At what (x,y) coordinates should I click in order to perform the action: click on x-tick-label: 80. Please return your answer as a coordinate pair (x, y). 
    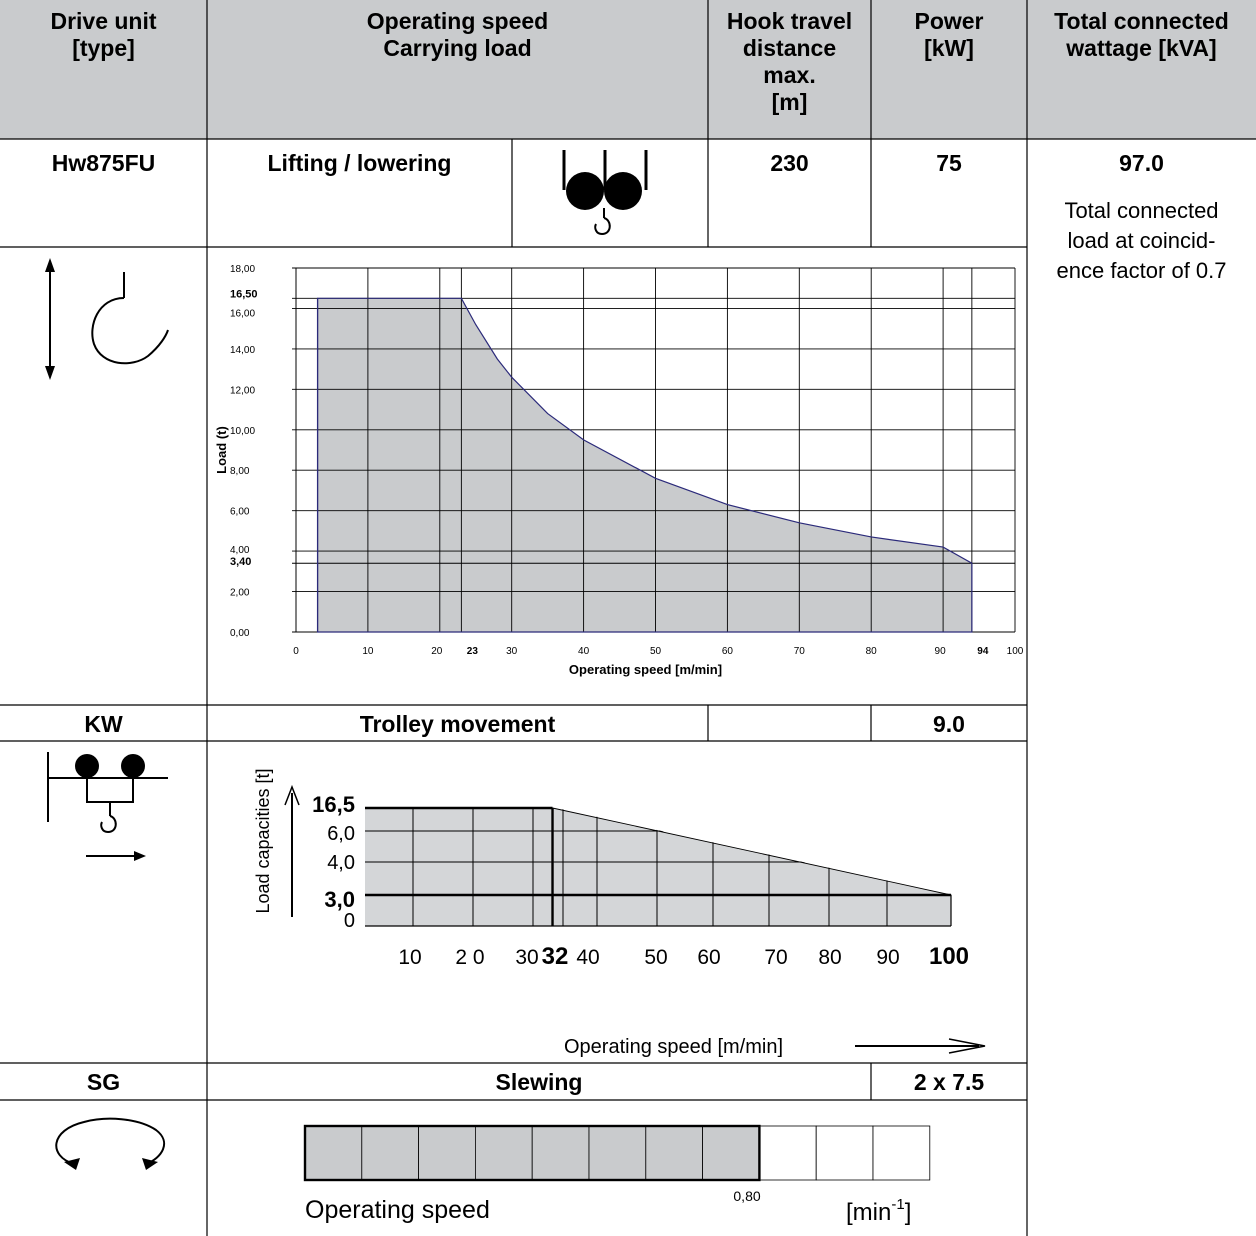
    Looking at the image, I should click on (872, 651).